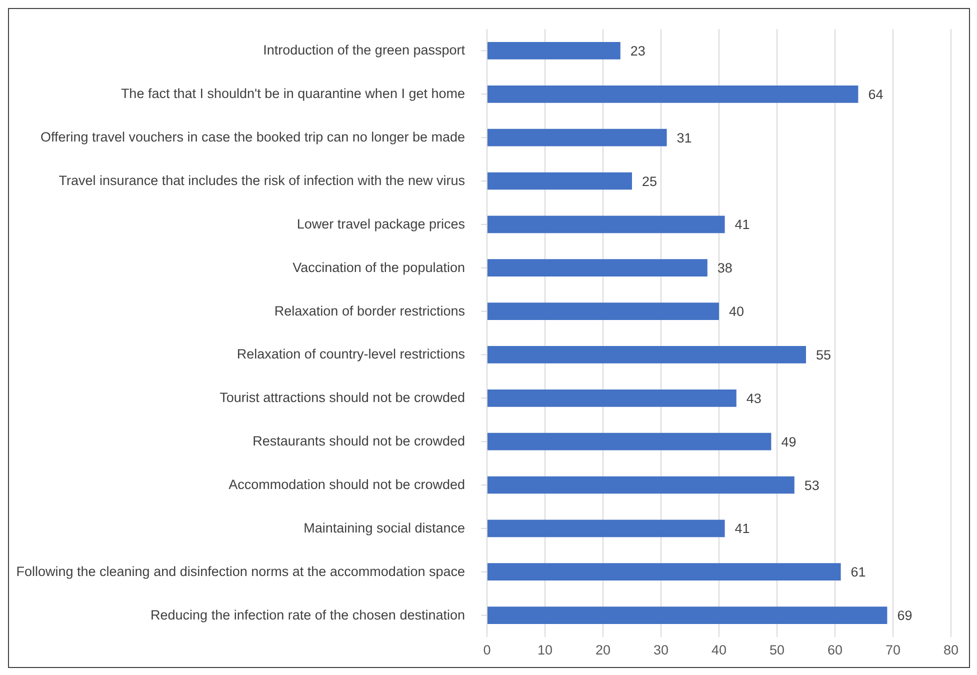 The height and width of the screenshot is (675, 977). Describe the element at coordinates (346, 484) in the screenshot. I see `y-tick-label: Accommodation should not be crowded` at that location.